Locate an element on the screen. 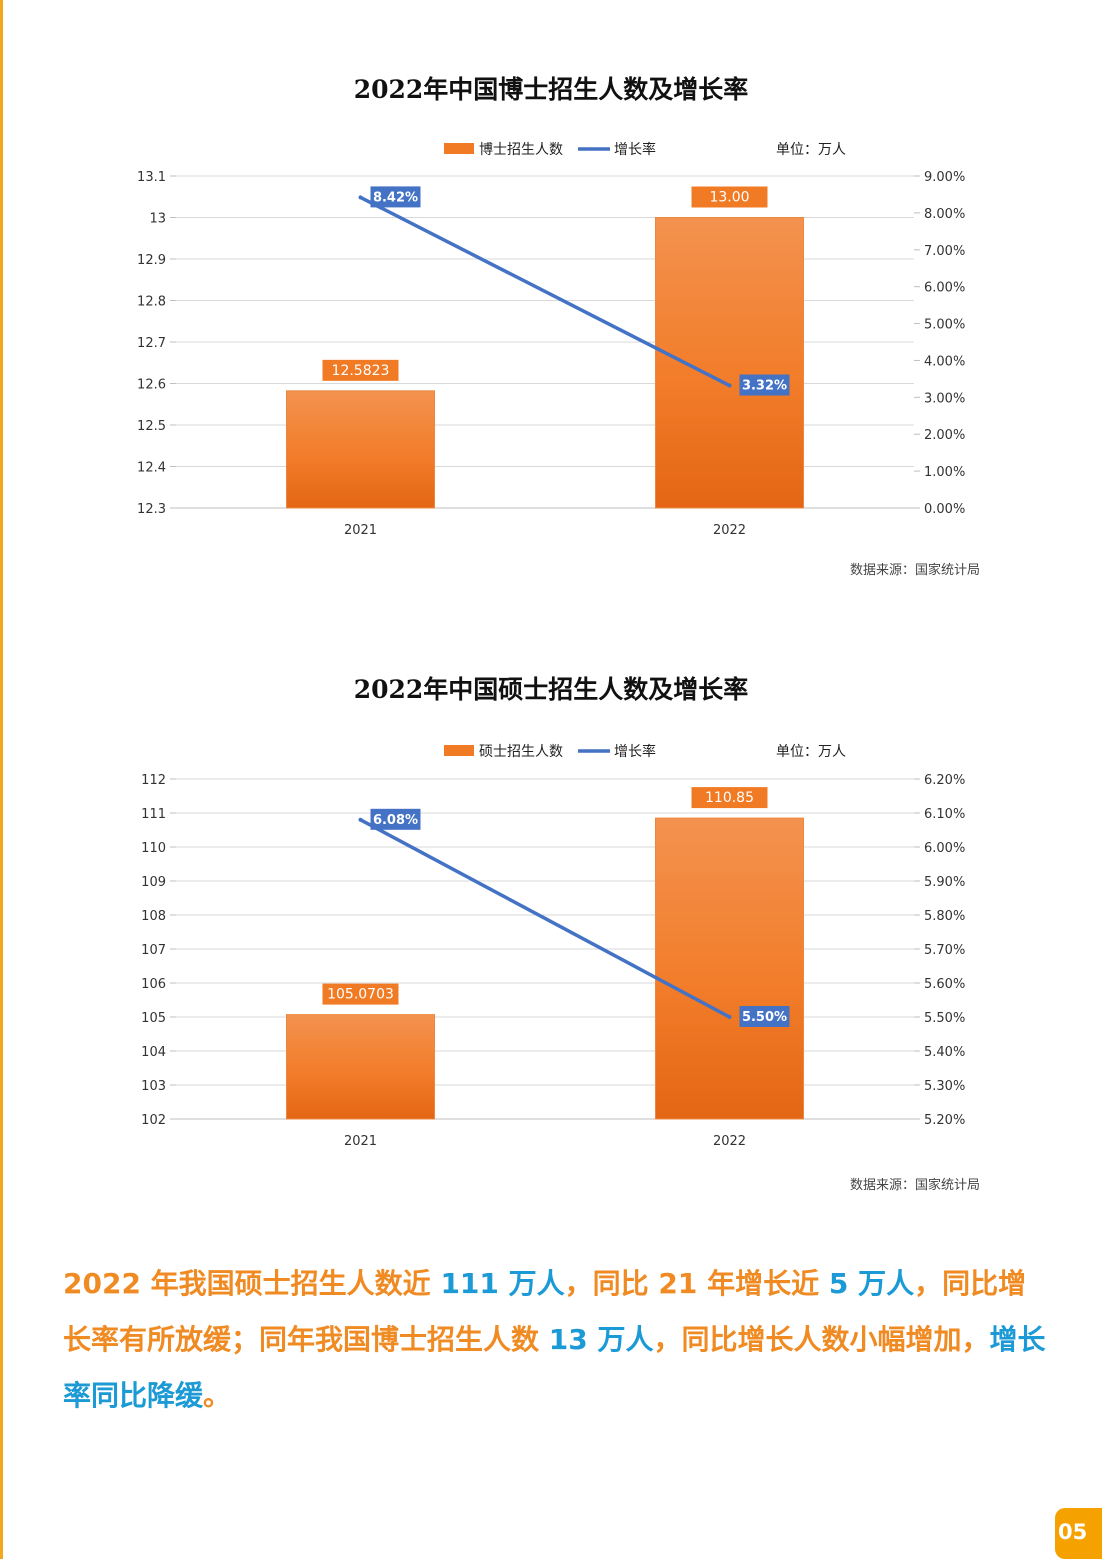  left-axis-tick-label: 12.7 is located at coordinates (151, 343).